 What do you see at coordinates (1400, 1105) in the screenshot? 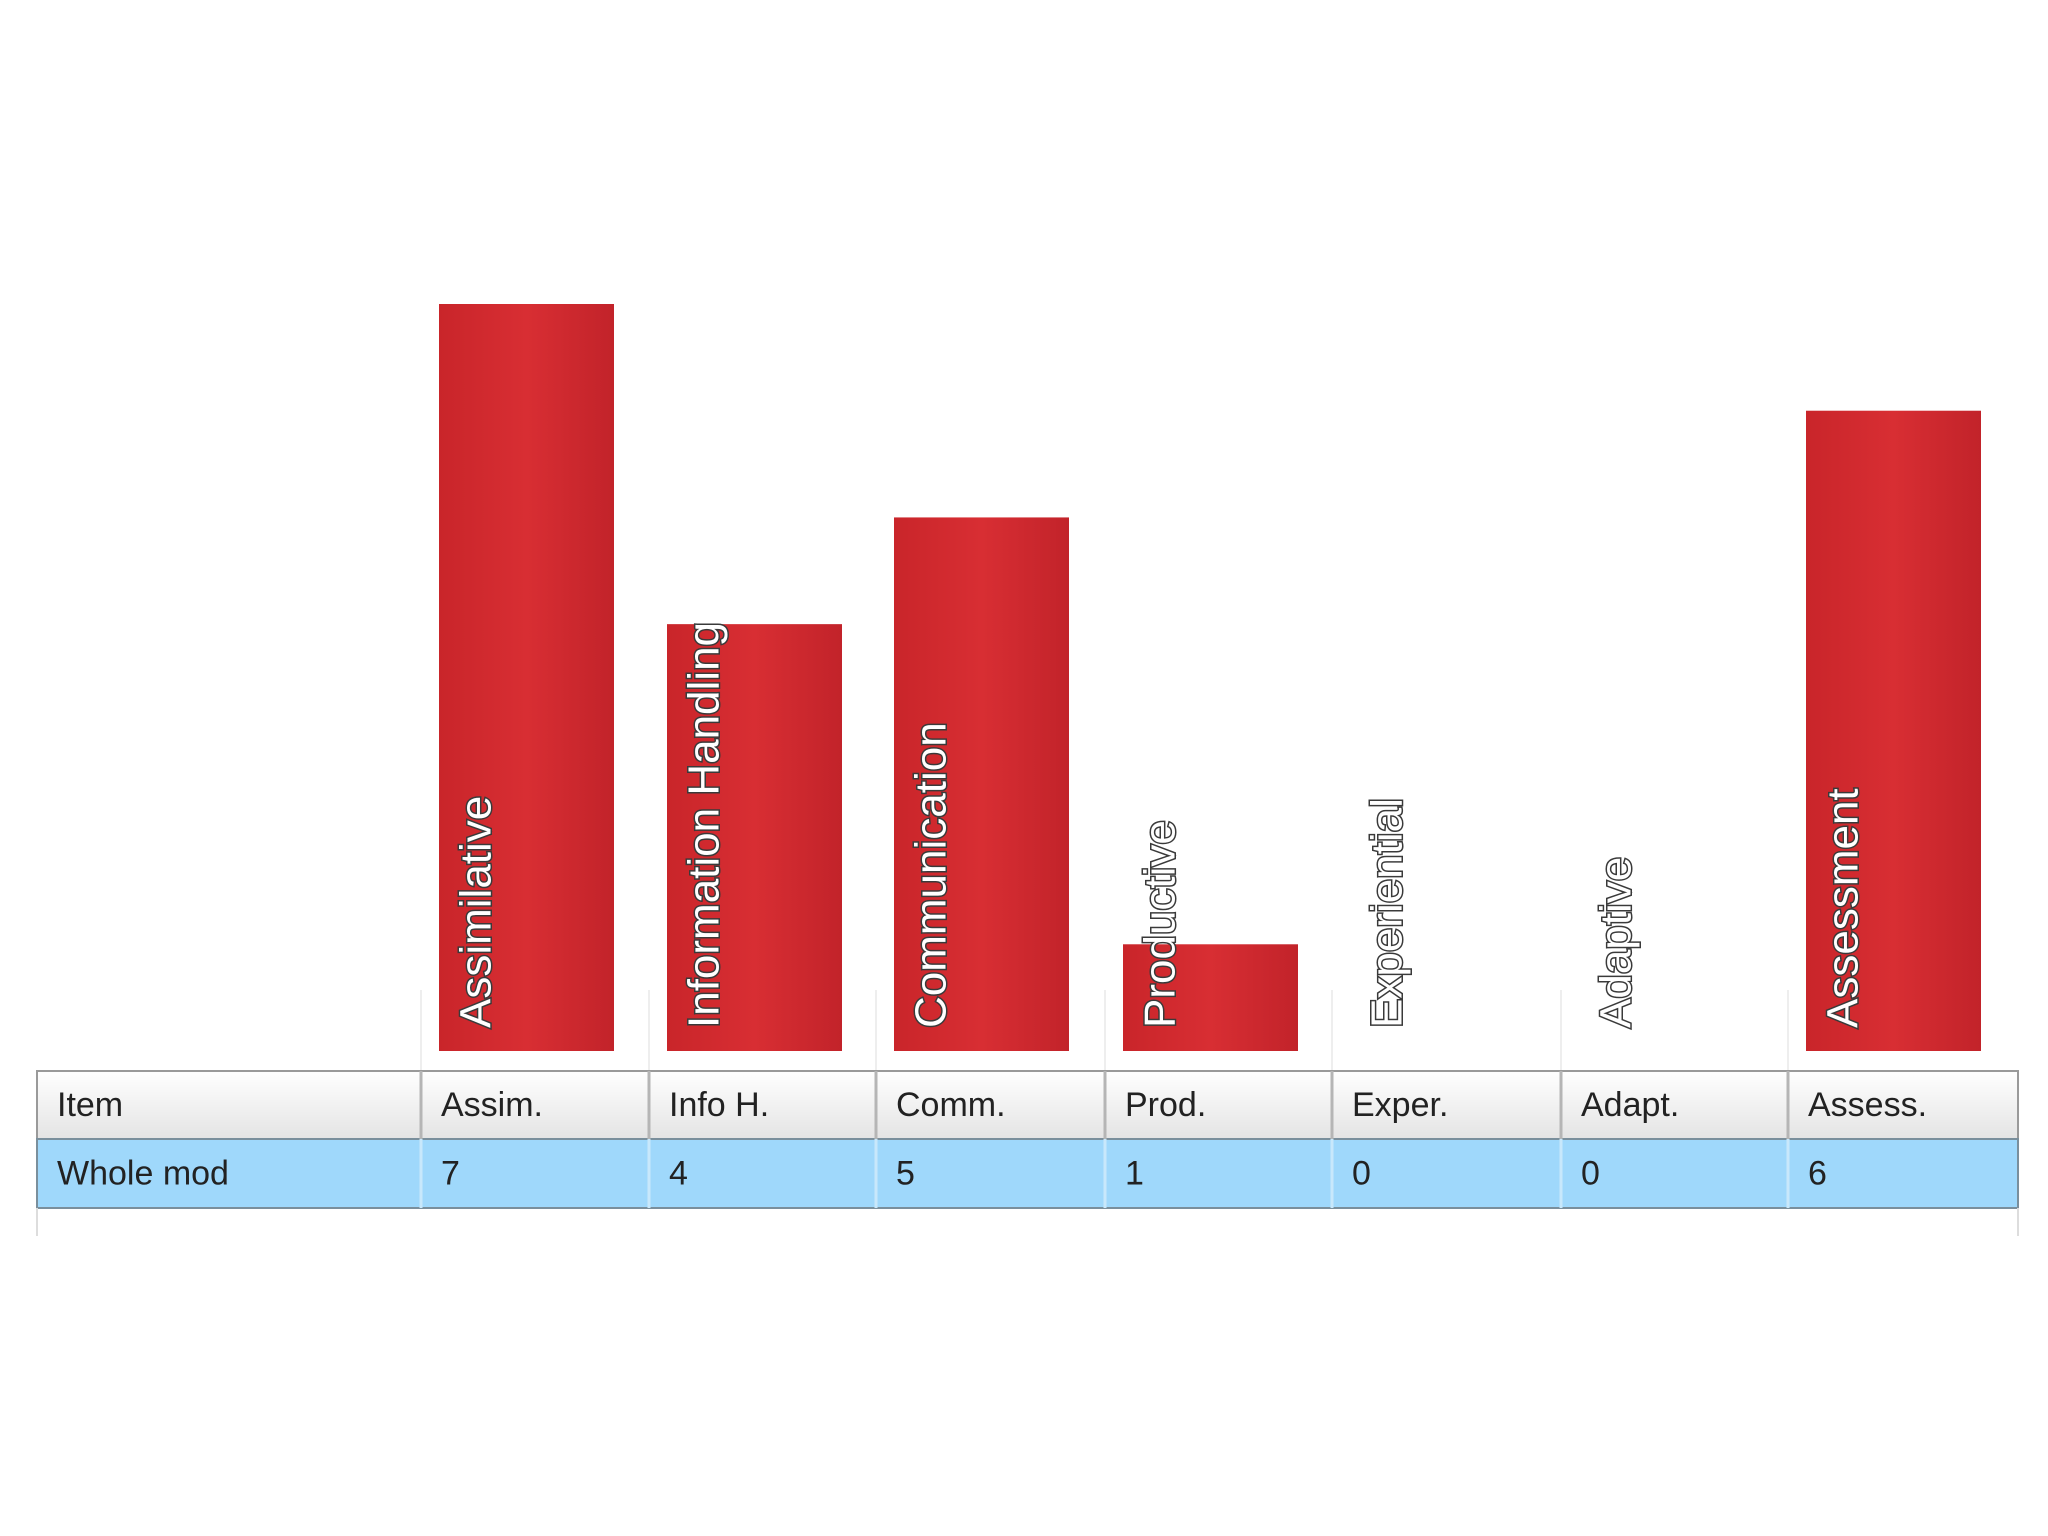
I see `header-cell: Exper.` at bounding box center [1400, 1105].